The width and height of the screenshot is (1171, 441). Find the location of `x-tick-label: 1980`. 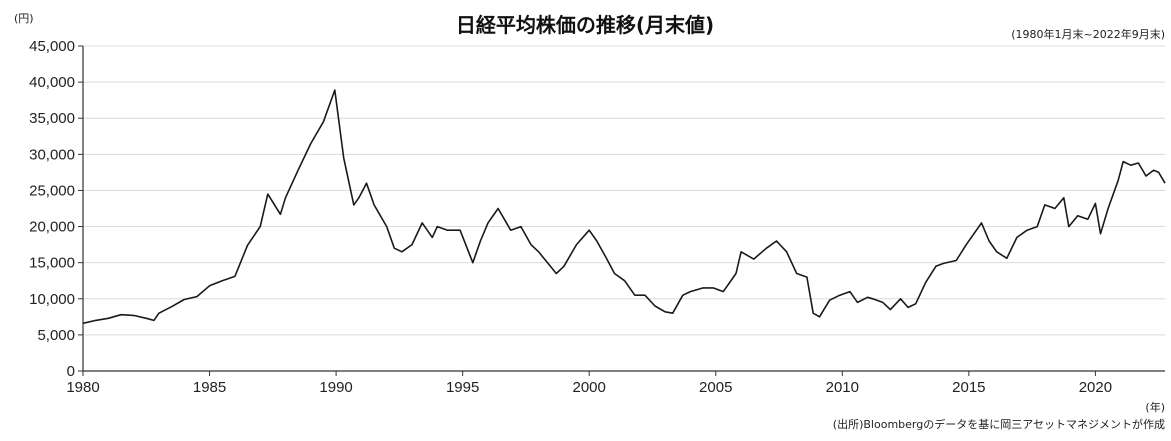

x-tick-label: 1980 is located at coordinates (82, 387).